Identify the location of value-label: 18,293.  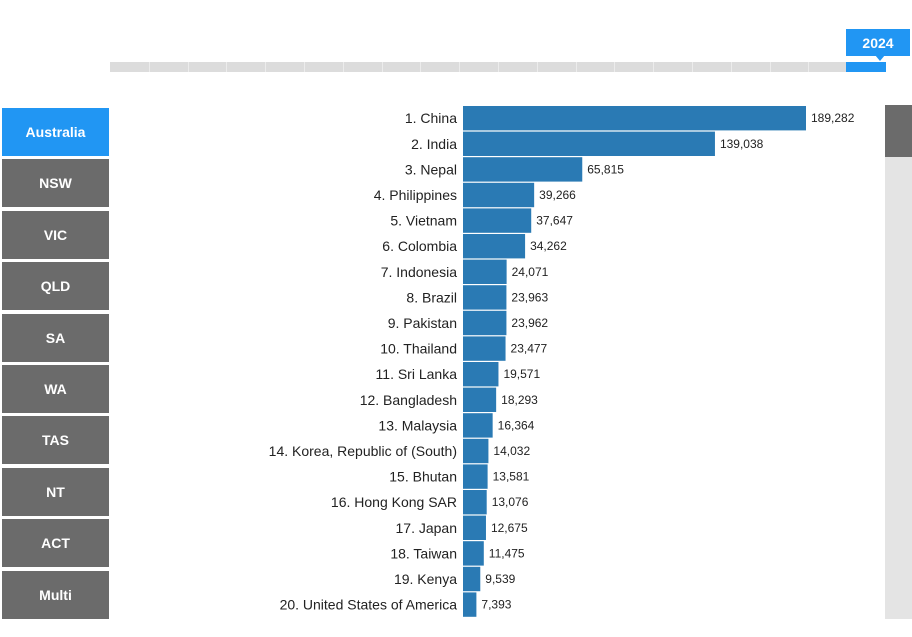
(519, 400).